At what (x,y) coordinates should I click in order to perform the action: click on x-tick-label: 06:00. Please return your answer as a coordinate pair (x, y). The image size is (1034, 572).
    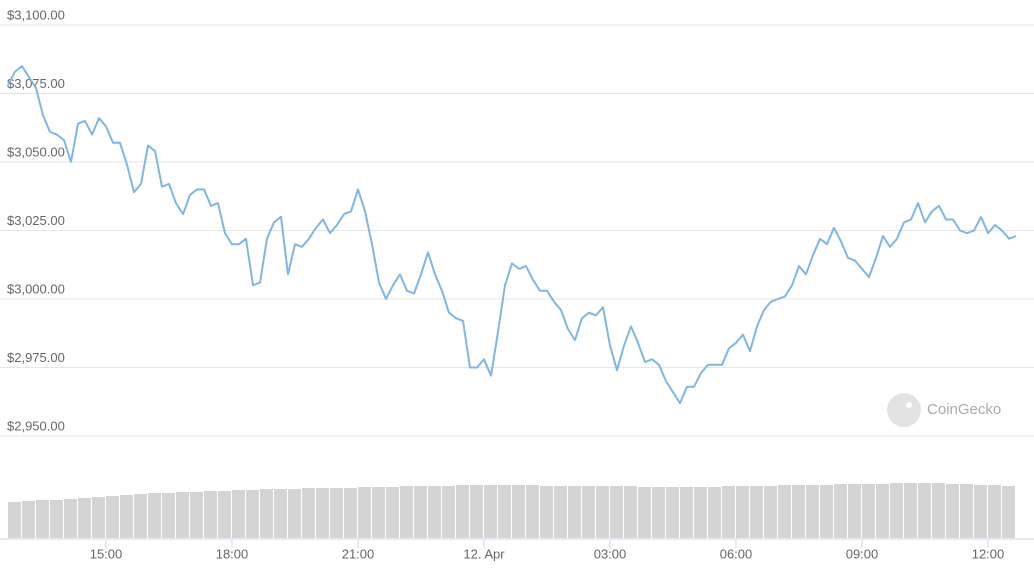
    Looking at the image, I should click on (736, 553).